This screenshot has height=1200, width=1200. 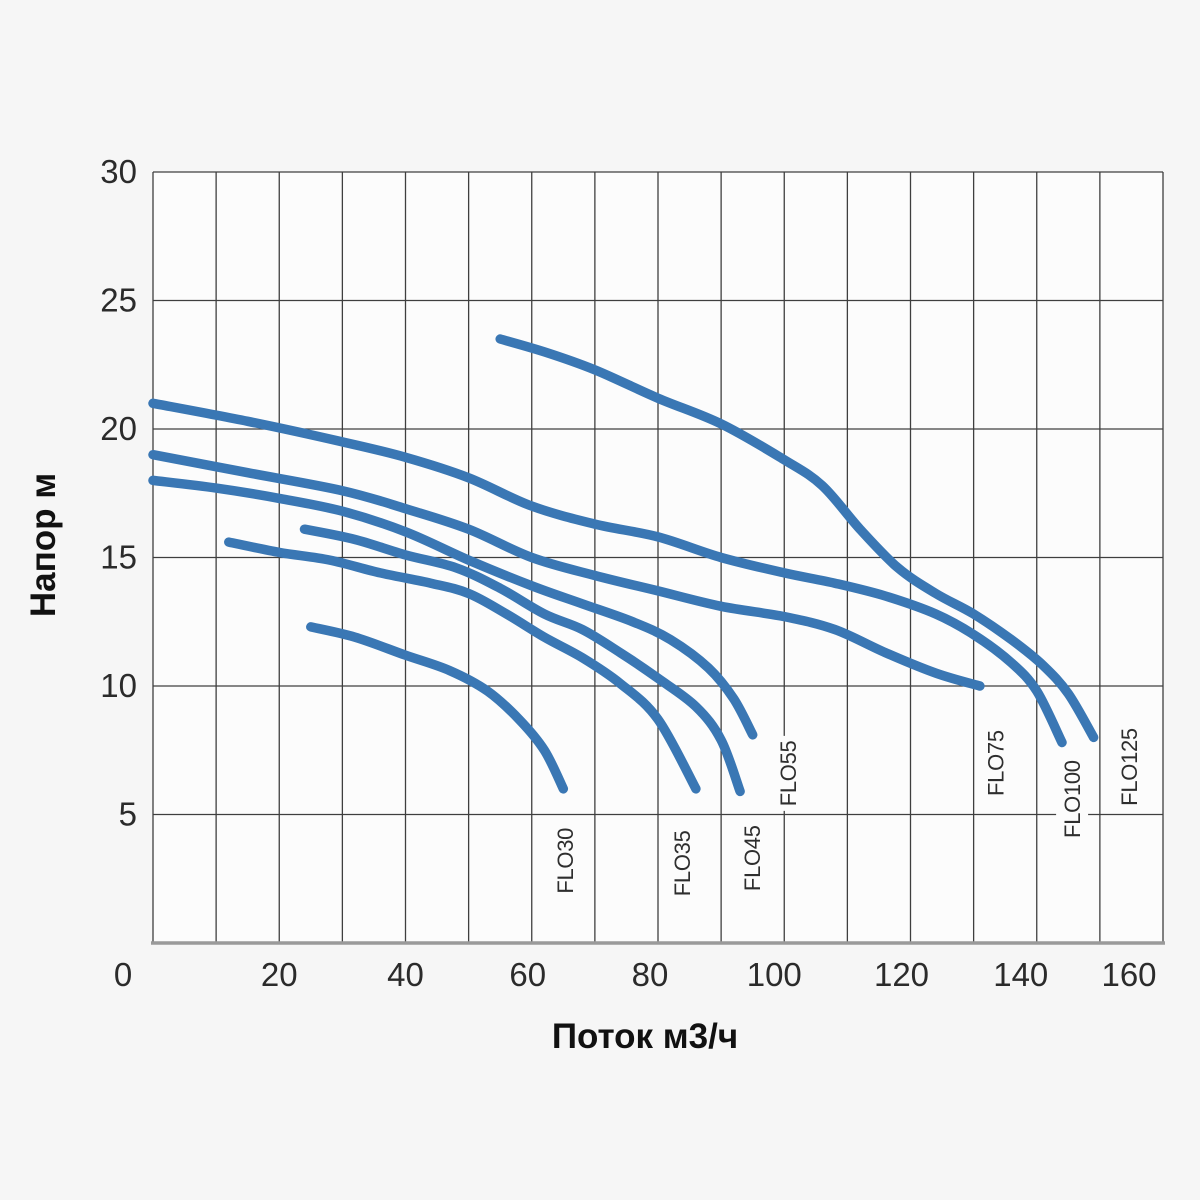 What do you see at coordinates (123, 974) in the screenshot?
I see `x-tick-label: 0` at bounding box center [123, 974].